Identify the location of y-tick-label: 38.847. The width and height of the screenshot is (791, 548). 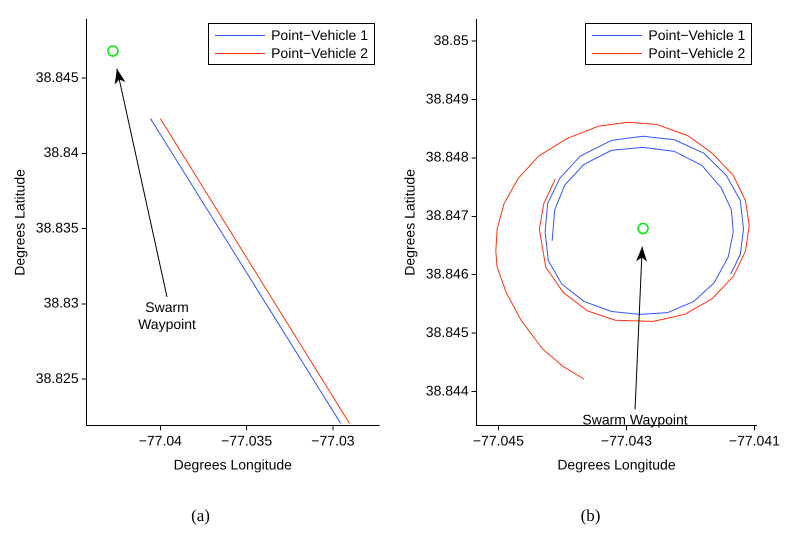
(447, 215).